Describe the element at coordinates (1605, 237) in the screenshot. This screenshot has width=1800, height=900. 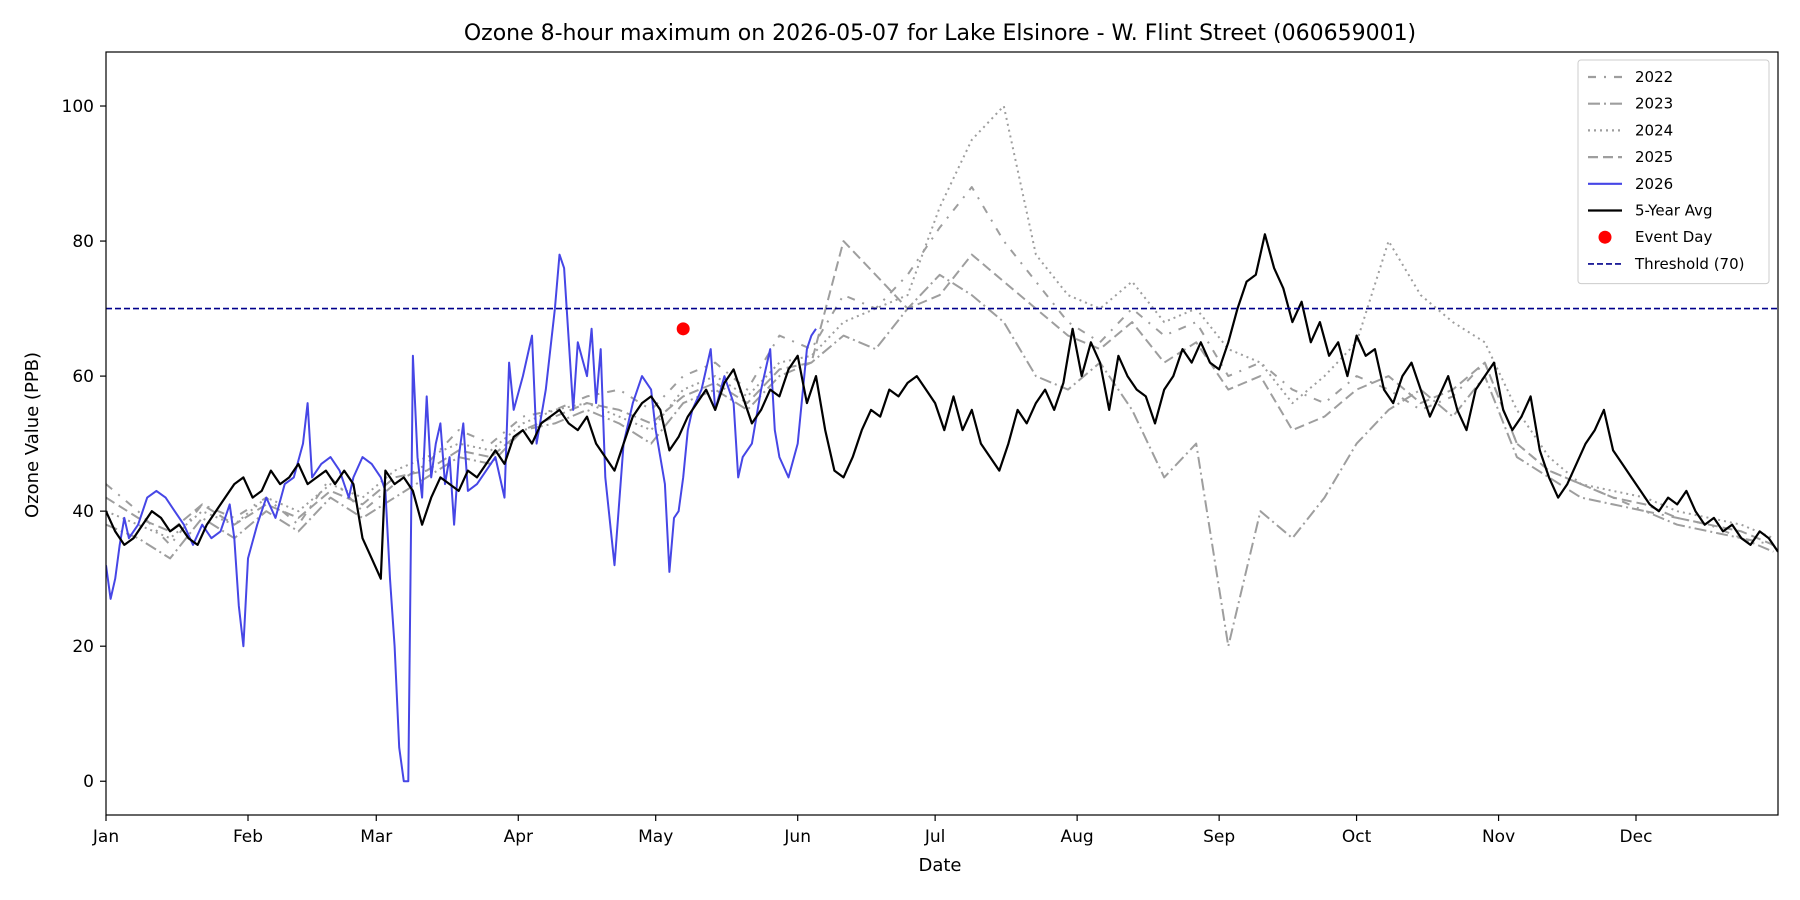
I see `legend-event-day-swatch` at that location.